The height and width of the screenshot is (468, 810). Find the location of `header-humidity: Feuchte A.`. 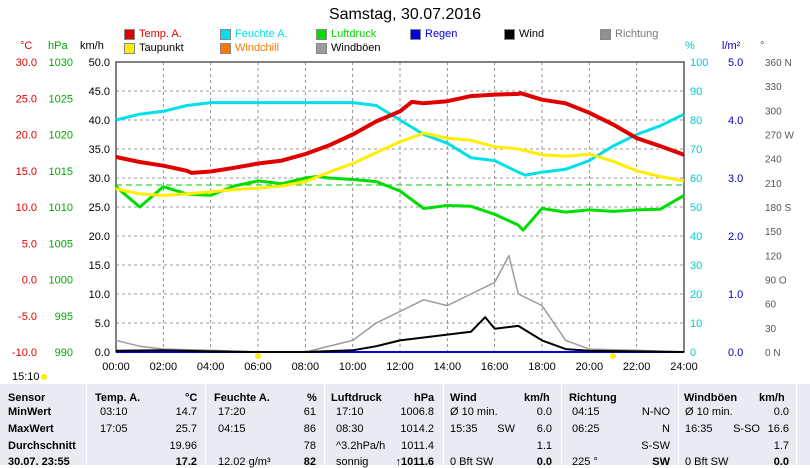

header-humidity: Feuchte A. is located at coordinates (242, 398).